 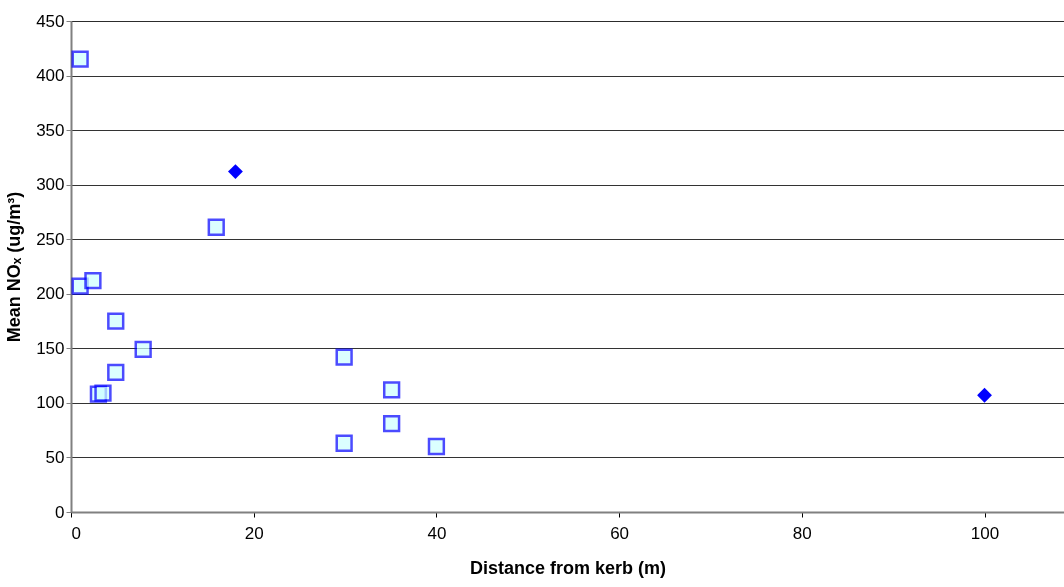 I want to click on y-tick-label: 150, so click(x=50, y=348).